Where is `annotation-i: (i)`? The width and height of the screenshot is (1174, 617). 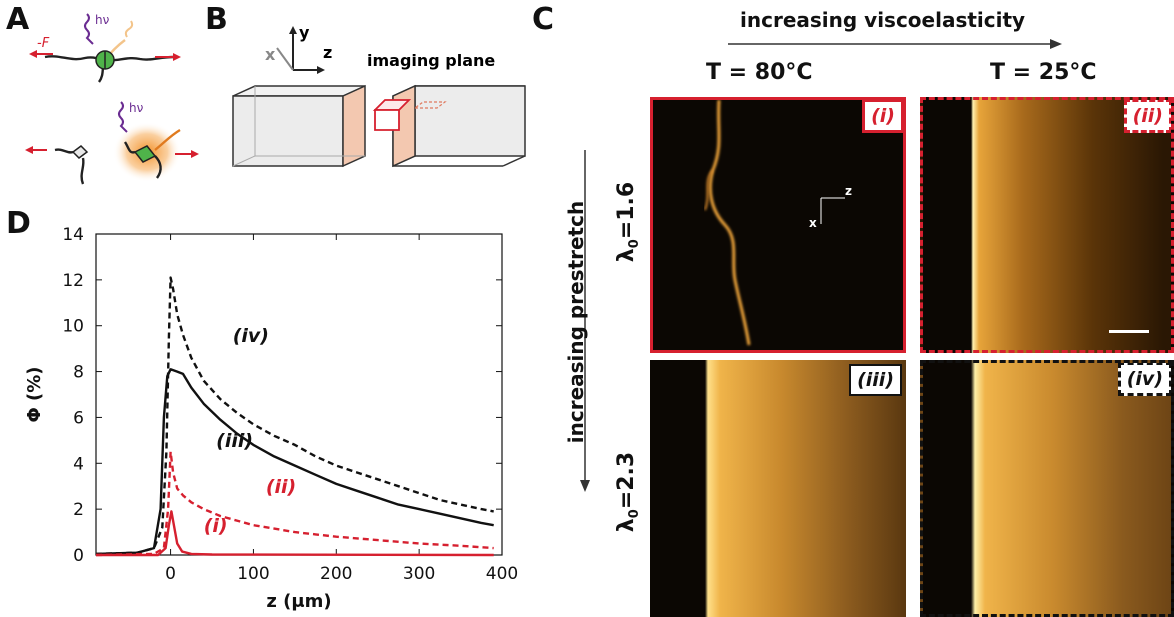
annotation-i: (i) is located at coordinates (216, 526).